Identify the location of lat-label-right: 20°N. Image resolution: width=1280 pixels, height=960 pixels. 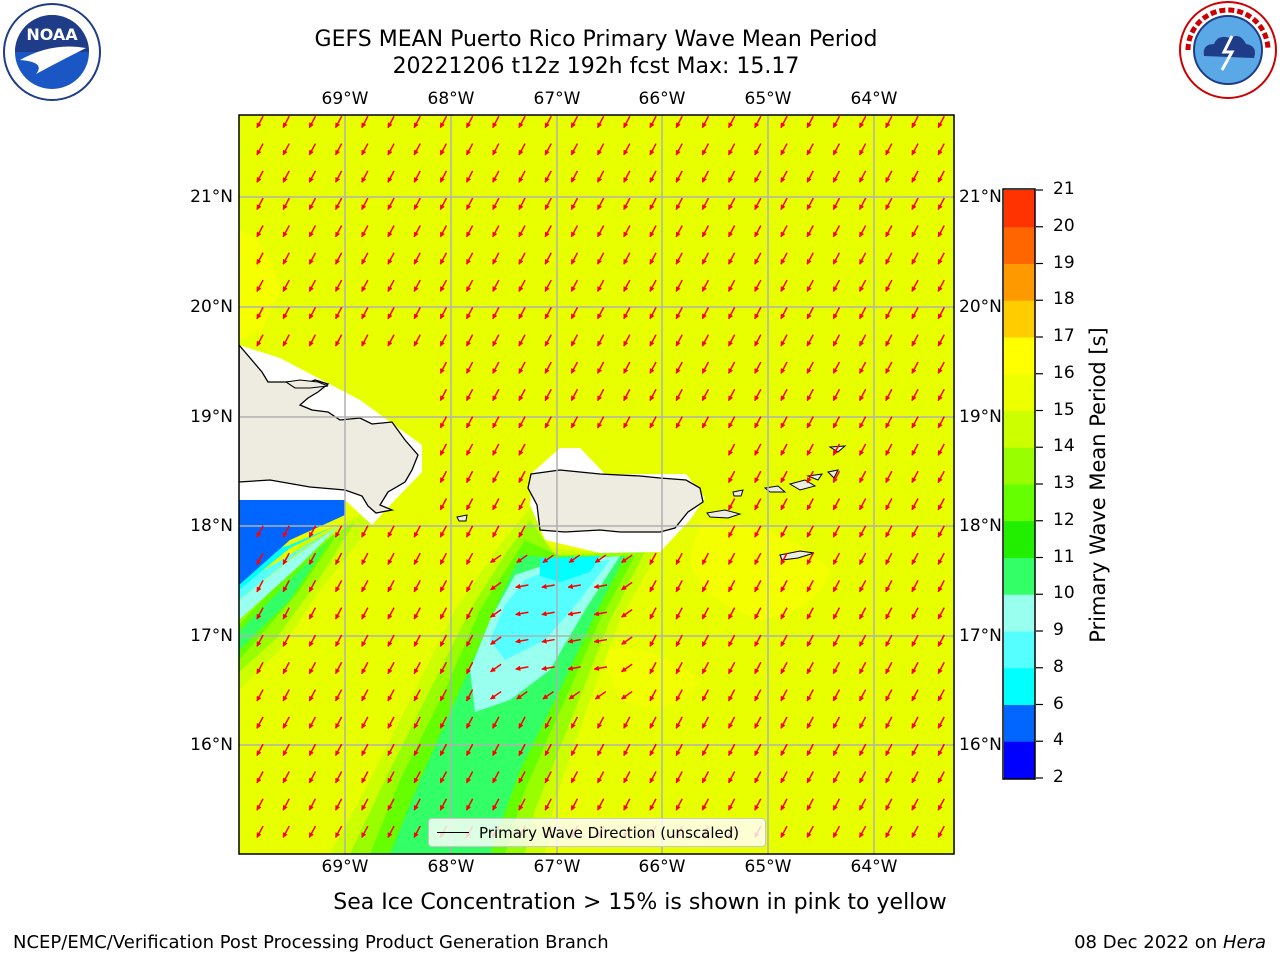
(980, 307).